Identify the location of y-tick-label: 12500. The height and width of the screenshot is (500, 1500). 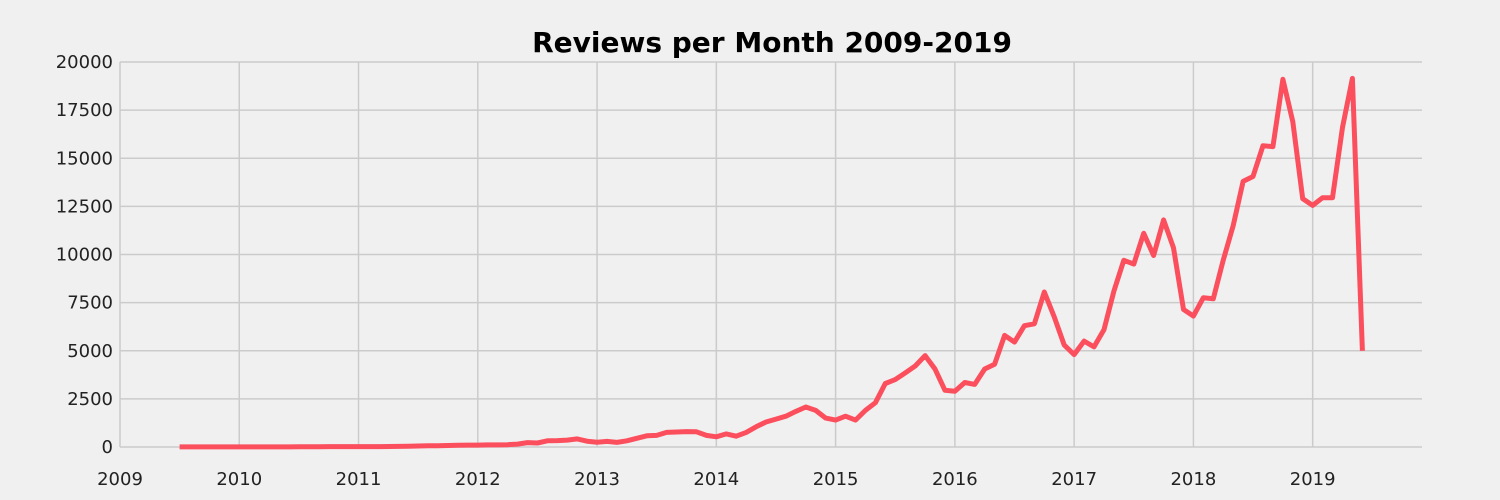
(84, 206).